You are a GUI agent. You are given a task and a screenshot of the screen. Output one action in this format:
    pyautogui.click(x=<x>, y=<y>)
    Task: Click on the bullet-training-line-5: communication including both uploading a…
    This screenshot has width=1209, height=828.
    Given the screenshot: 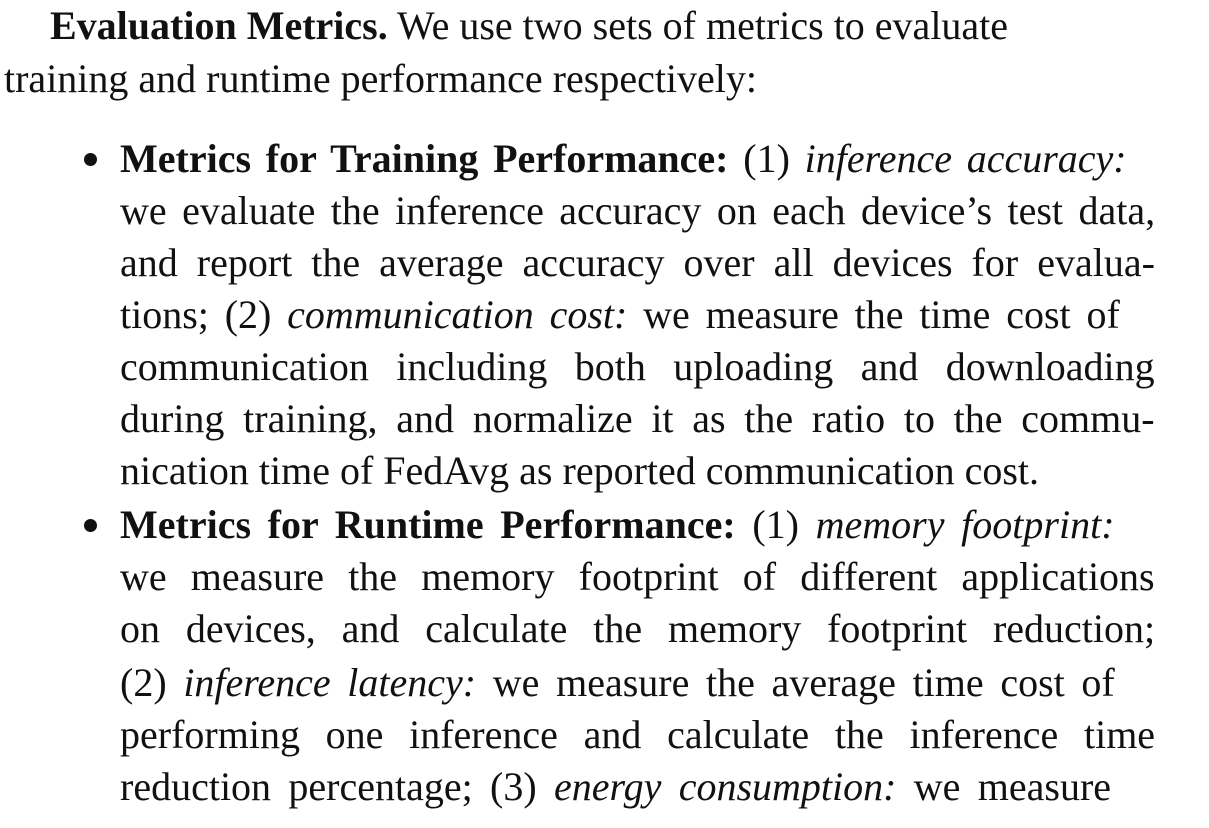 What is the action you would take?
    pyautogui.click(x=637, y=366)
    